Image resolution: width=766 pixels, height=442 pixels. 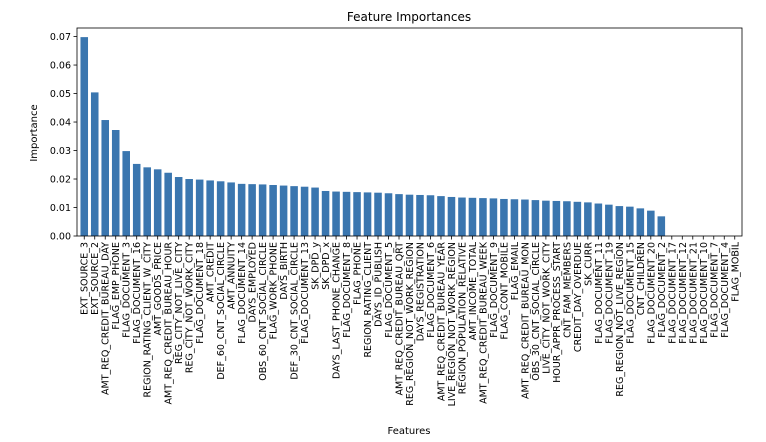 What do you see at coordinates (60, 180) in the screenshot?
I see `y-tick-label: 0.02` at bounding box center [60, 180].